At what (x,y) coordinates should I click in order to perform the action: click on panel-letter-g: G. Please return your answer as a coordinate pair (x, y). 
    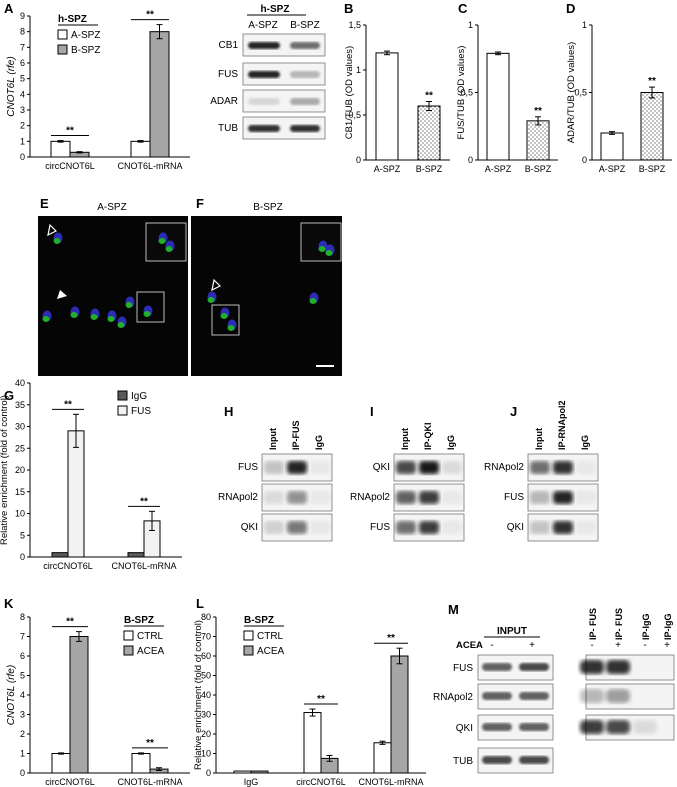
    Looking at the image, I should click on (9, 395).